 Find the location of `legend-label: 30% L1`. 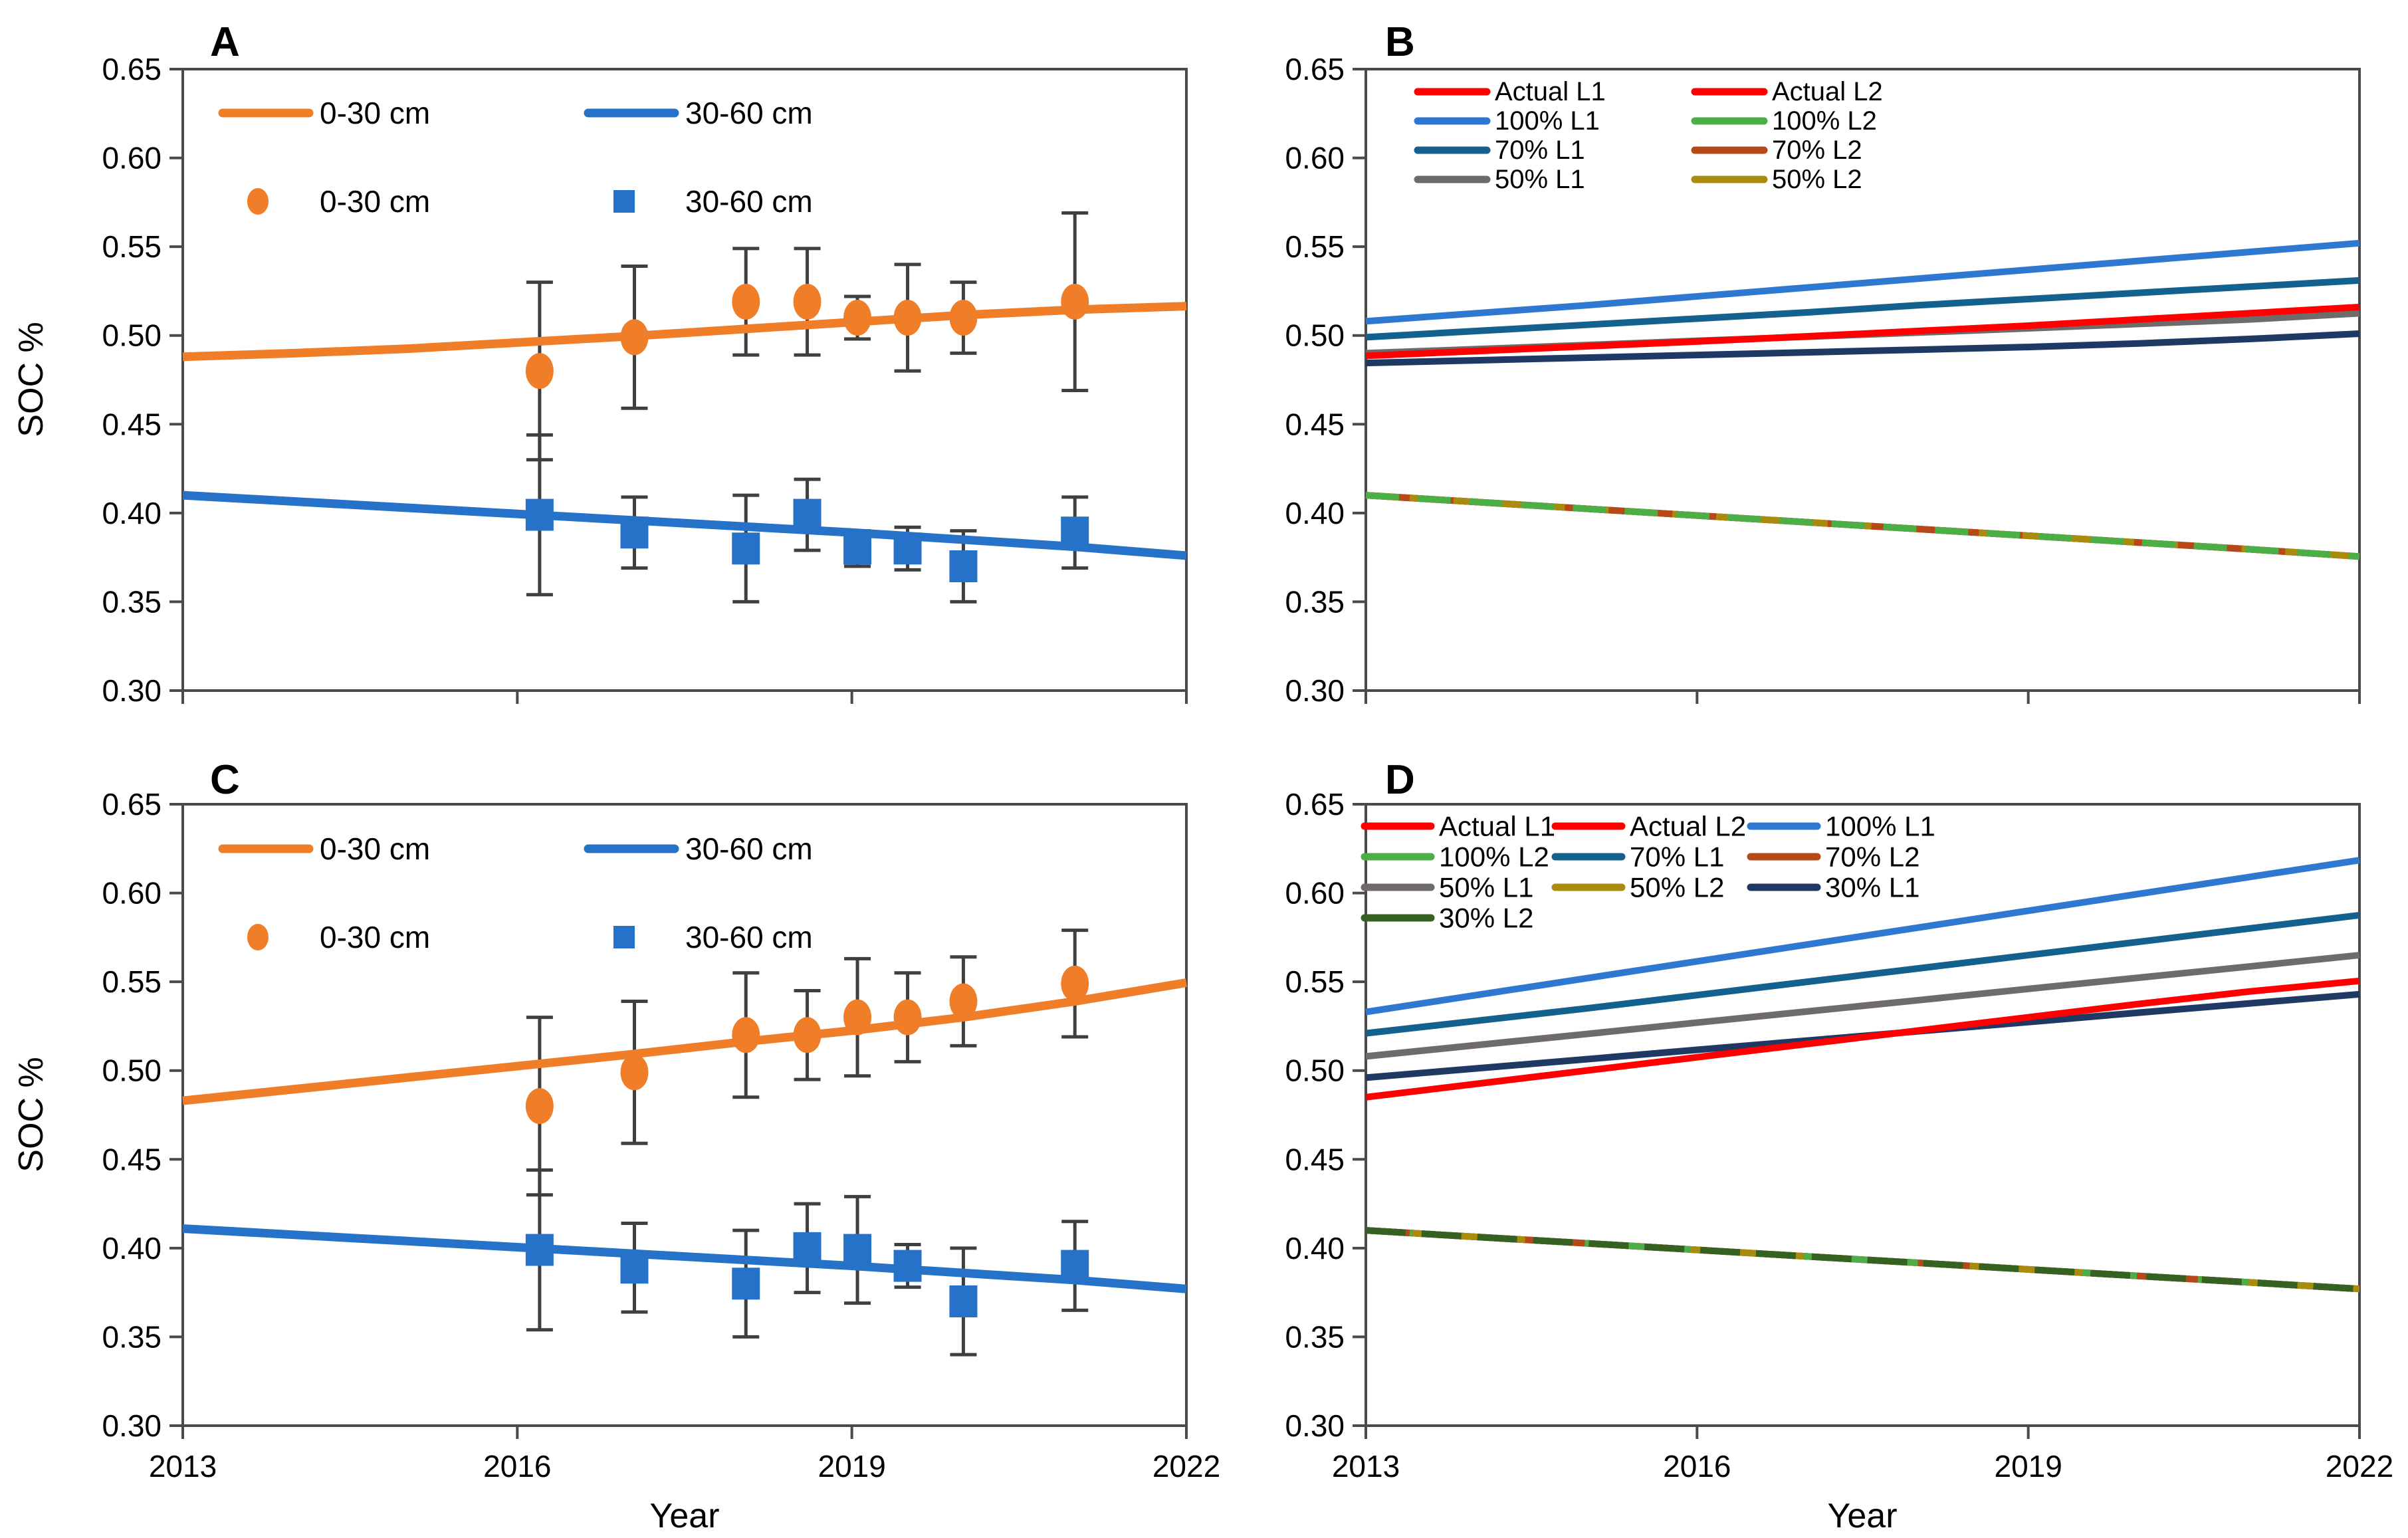

legend-label: 30% L1 is located at coordinates (1872, 888).